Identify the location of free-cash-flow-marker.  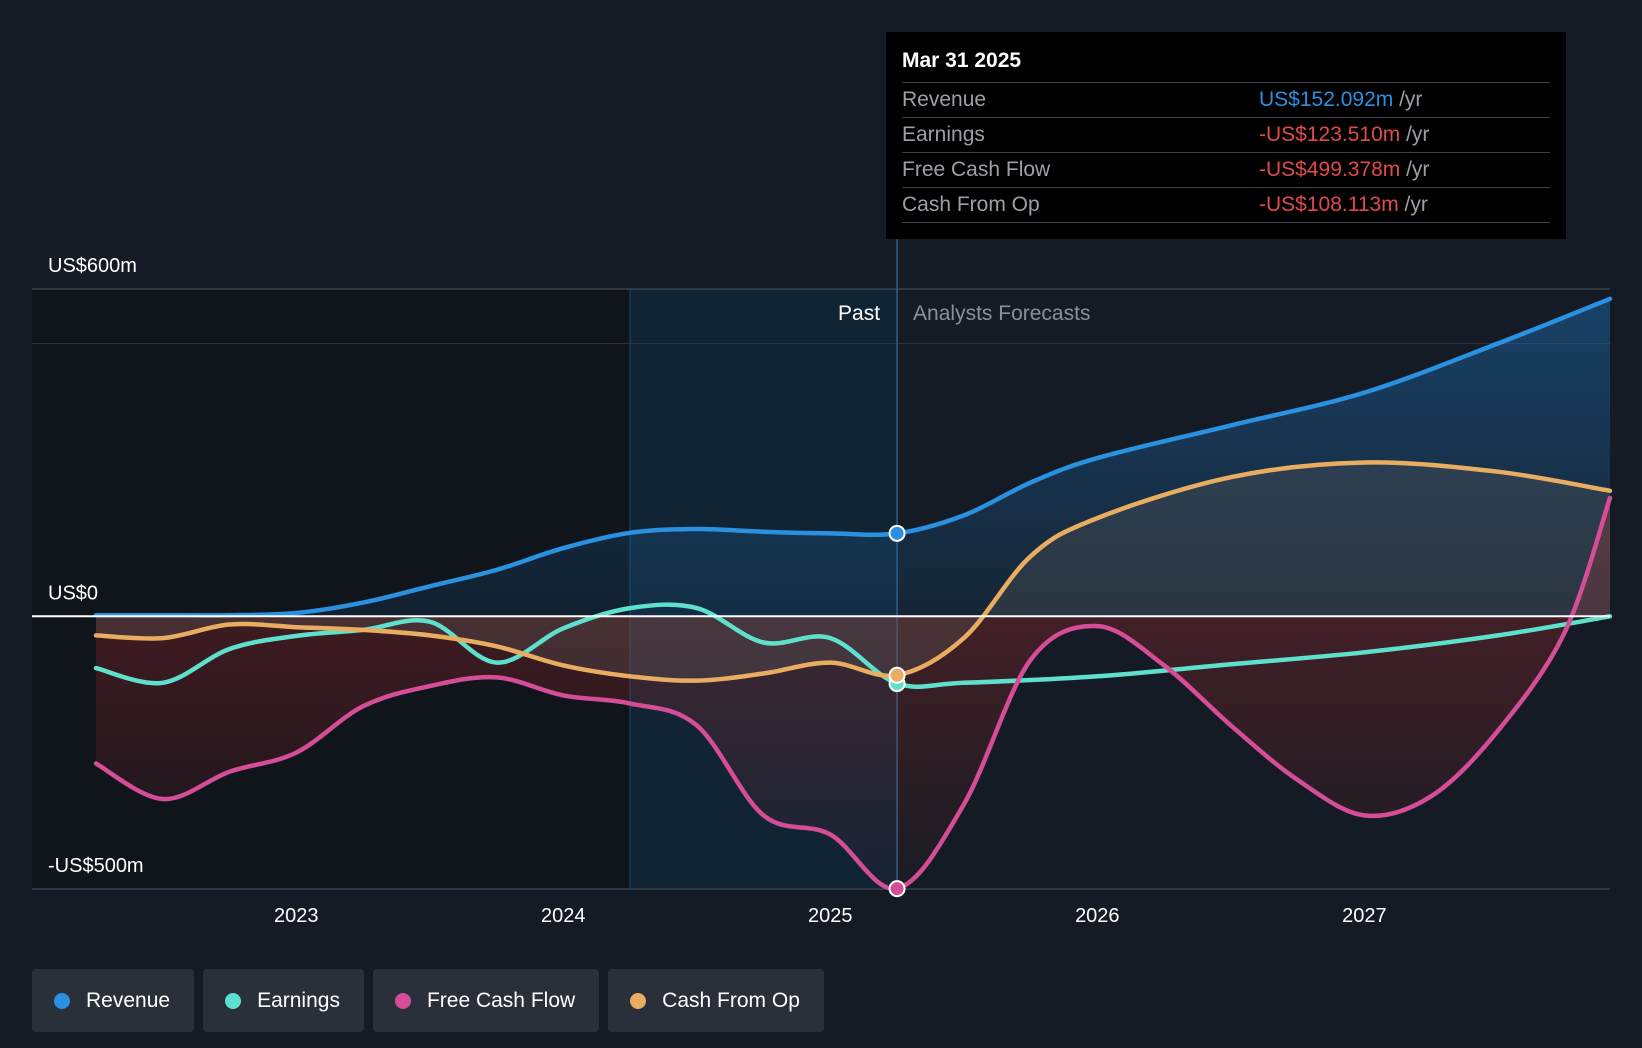
(897, 889).